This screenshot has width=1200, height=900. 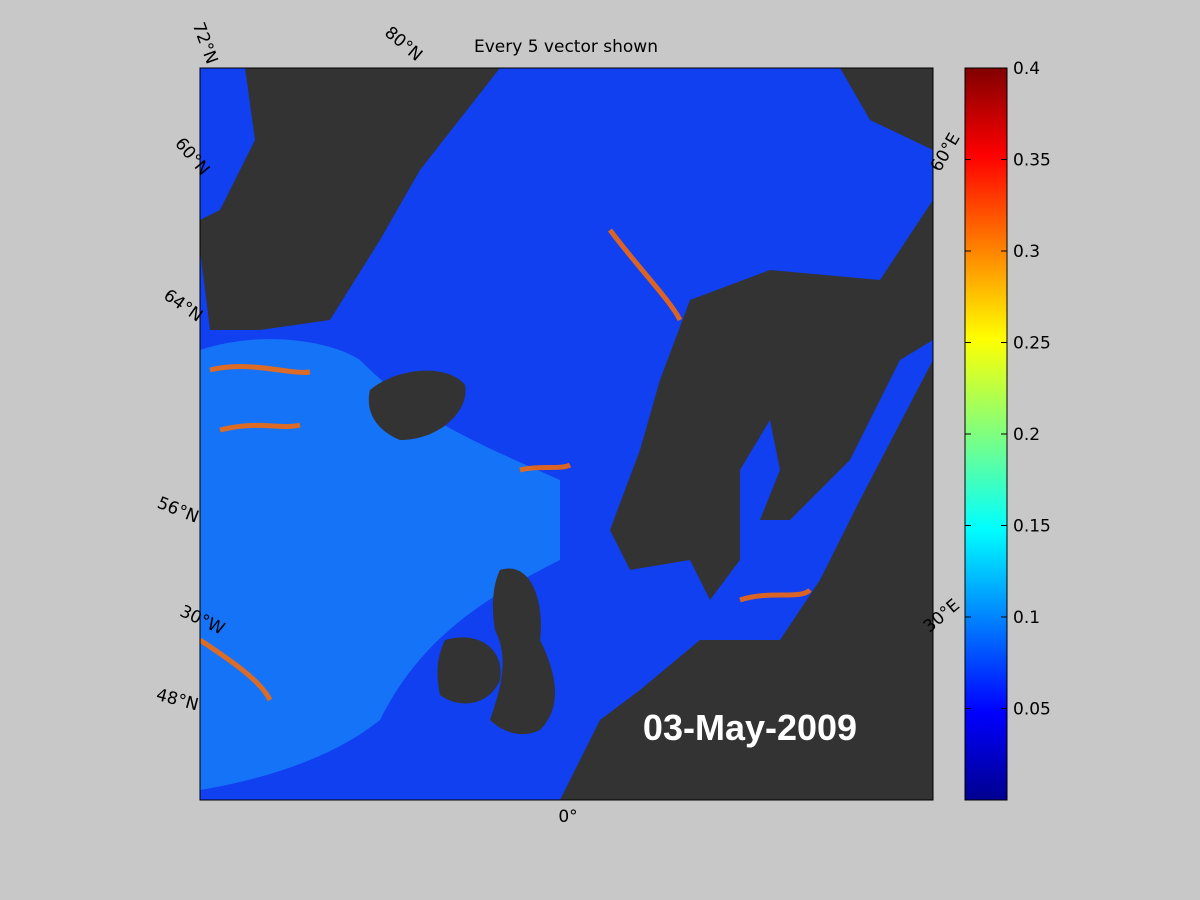 I want to click on greenland, so click(x=350, y=199).